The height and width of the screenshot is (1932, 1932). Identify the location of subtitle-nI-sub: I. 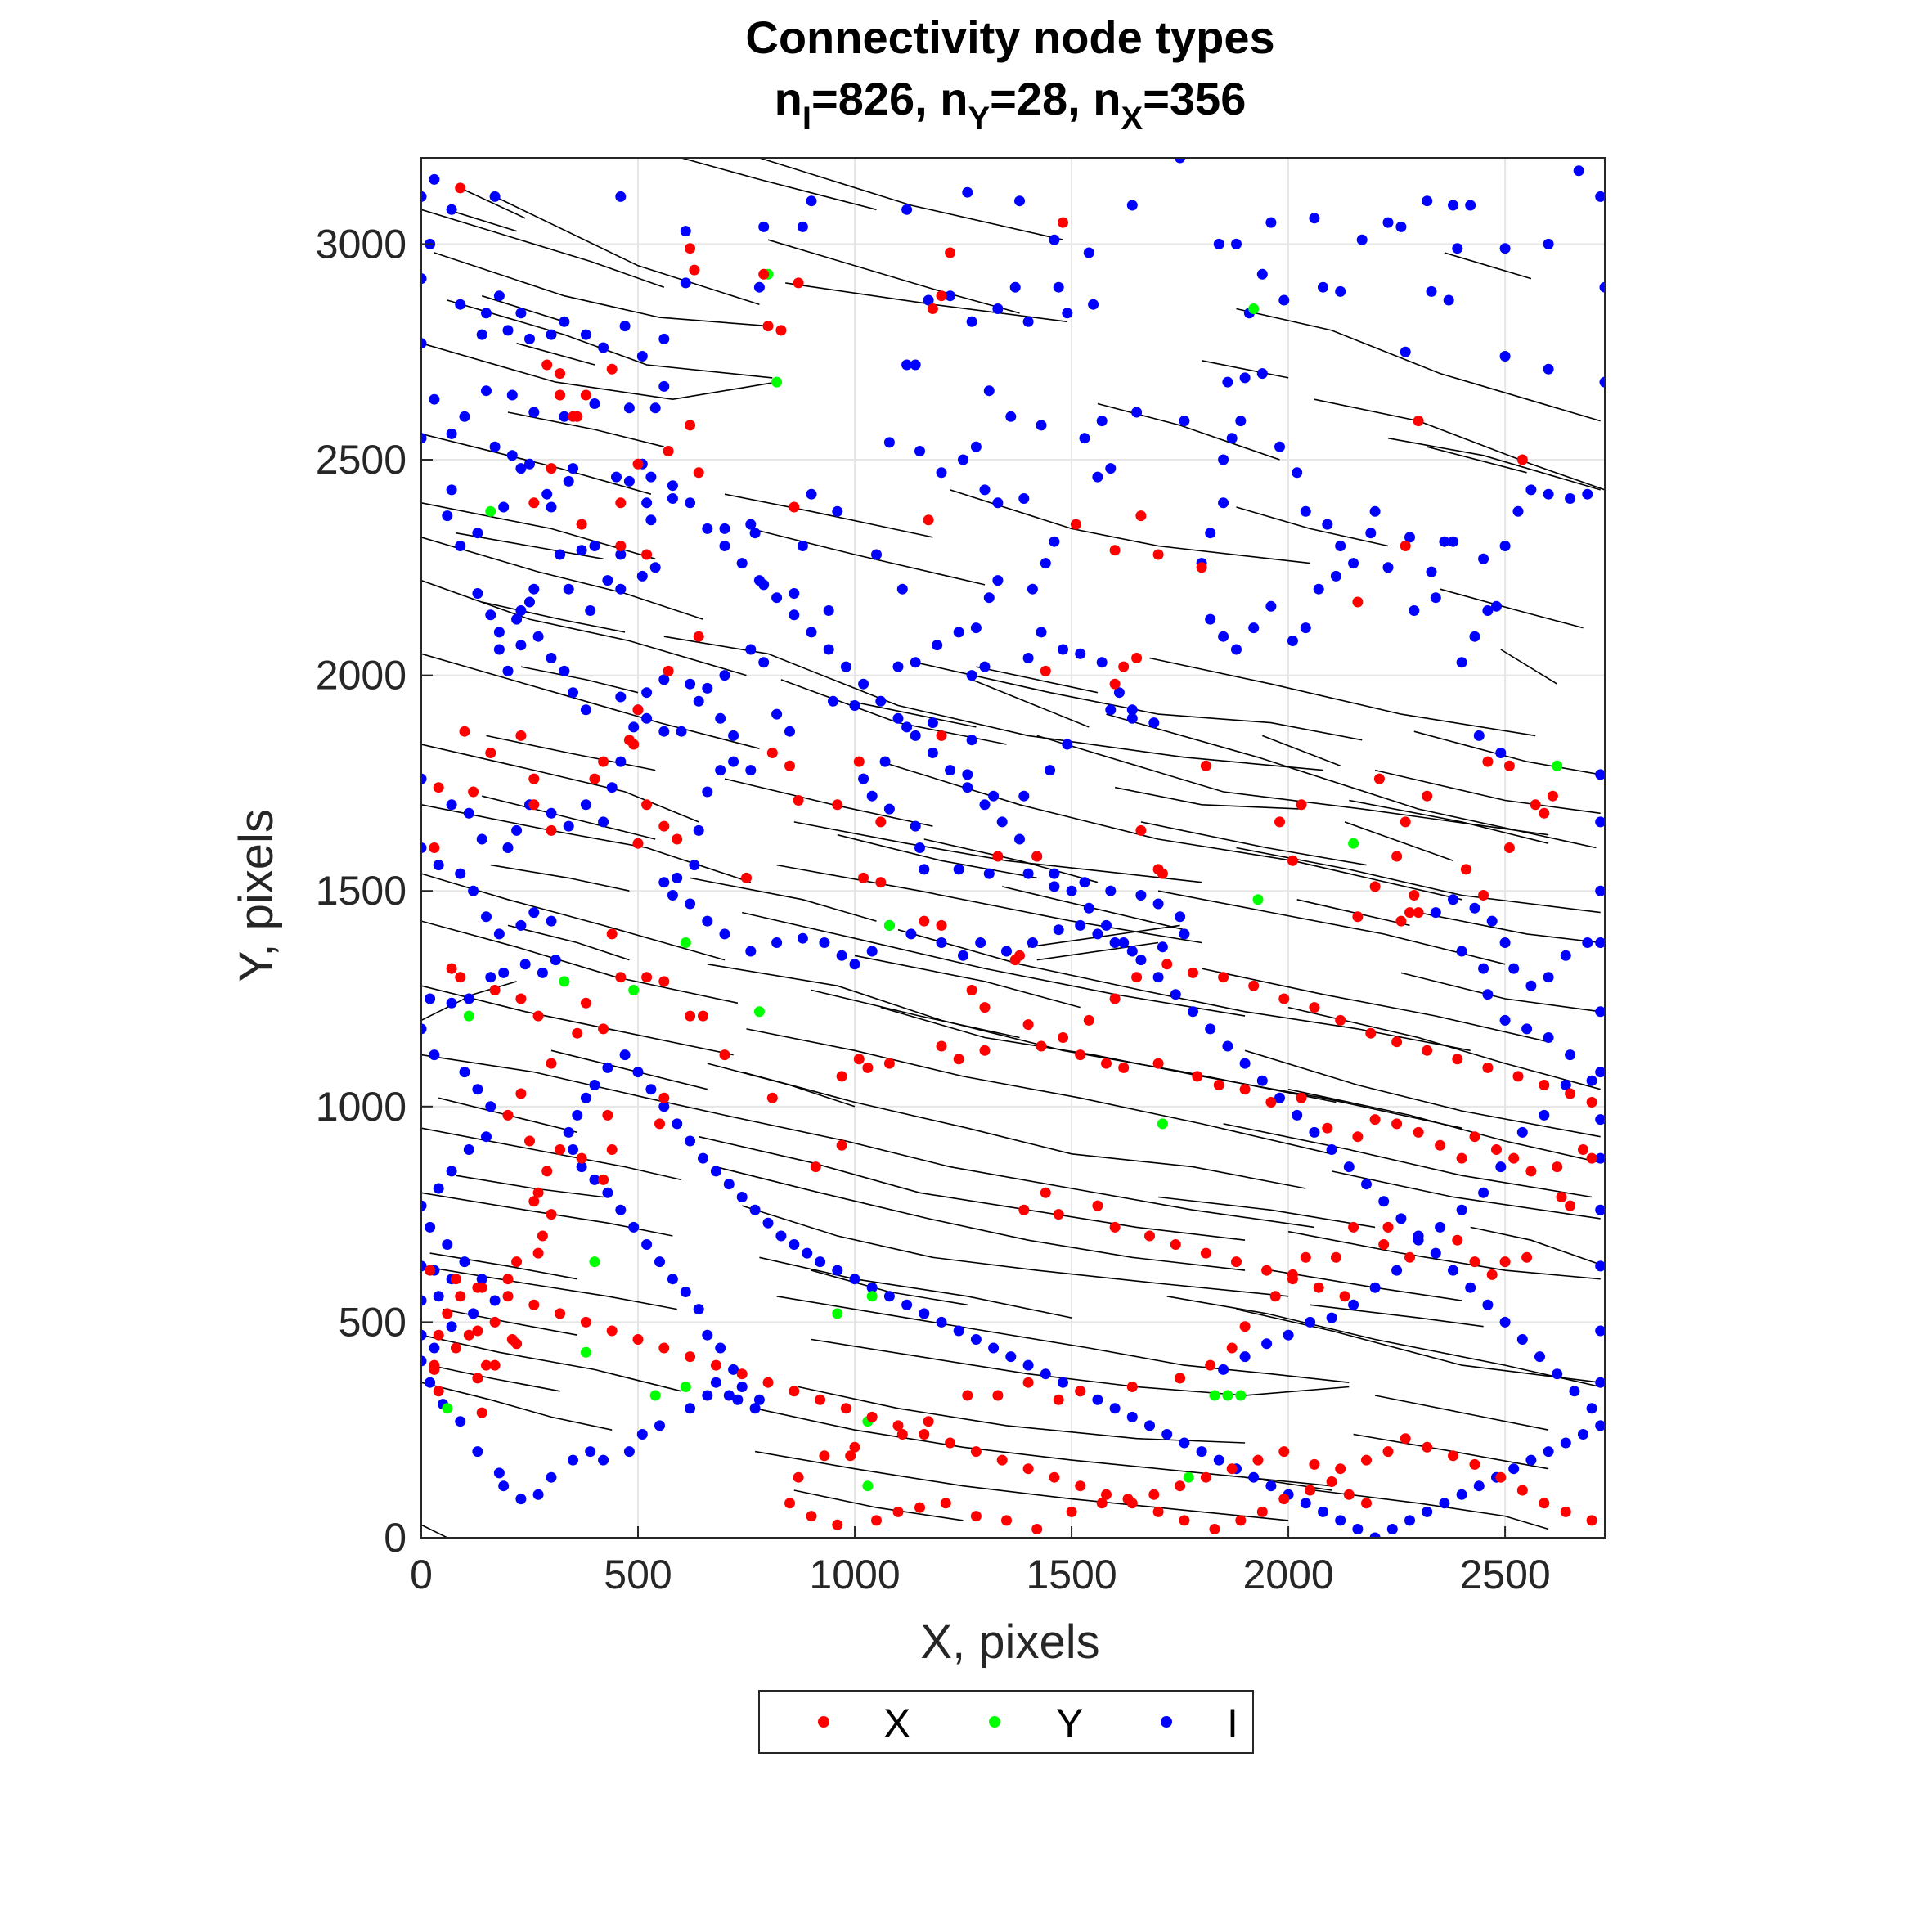
(807, 119).